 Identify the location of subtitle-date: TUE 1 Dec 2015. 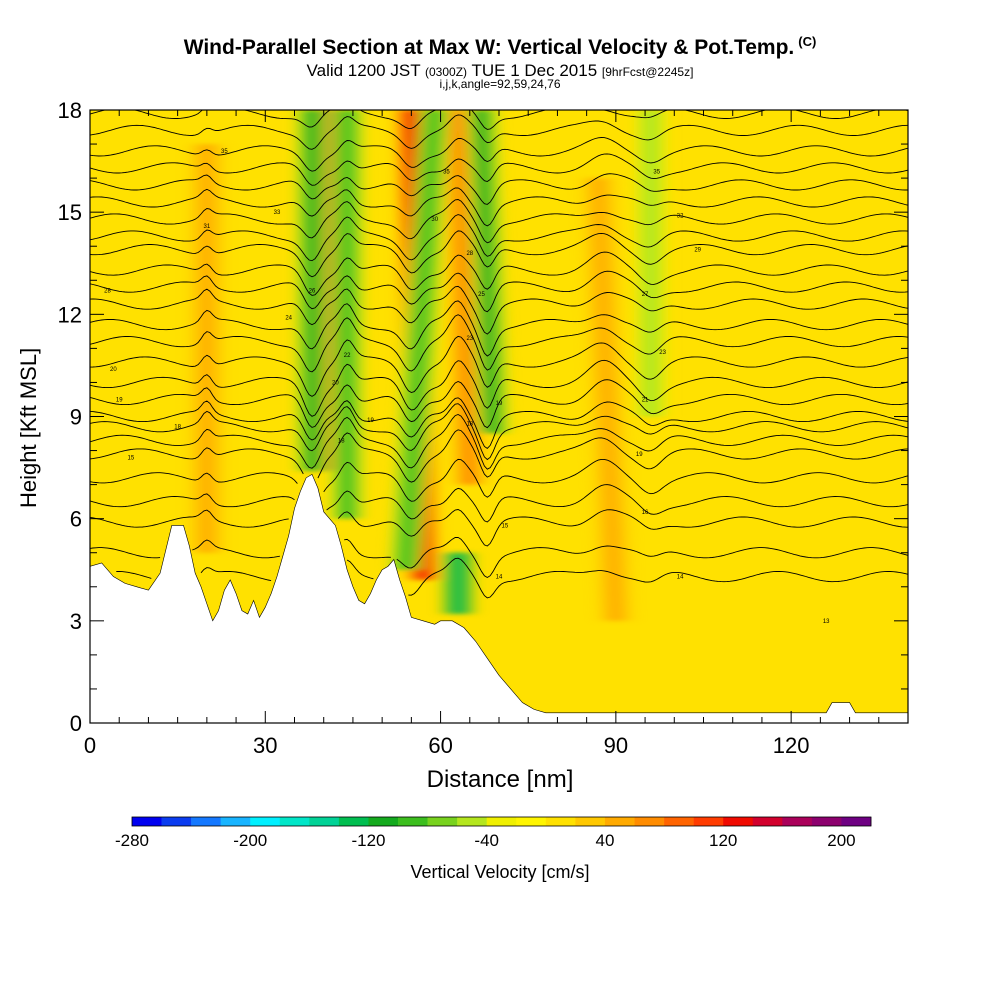
(534, 70).